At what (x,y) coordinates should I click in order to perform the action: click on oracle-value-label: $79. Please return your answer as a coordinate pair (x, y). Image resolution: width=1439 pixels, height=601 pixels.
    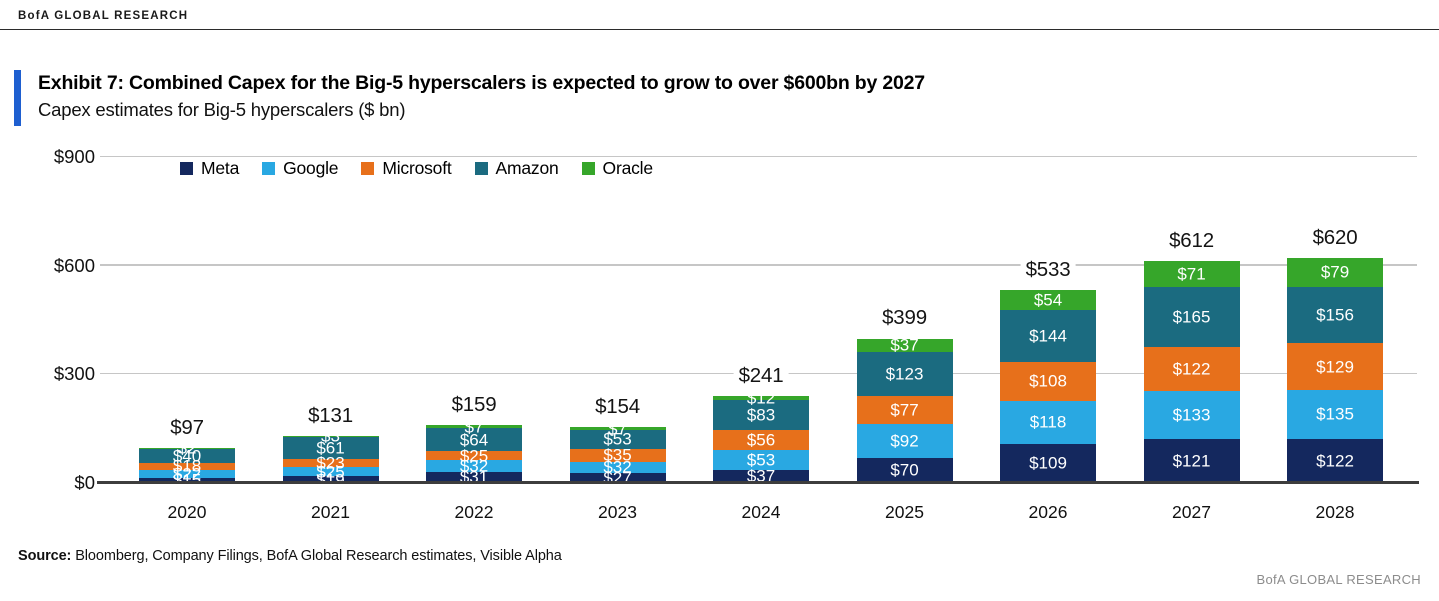
    Looking at the image, I should click on (1335, 272).